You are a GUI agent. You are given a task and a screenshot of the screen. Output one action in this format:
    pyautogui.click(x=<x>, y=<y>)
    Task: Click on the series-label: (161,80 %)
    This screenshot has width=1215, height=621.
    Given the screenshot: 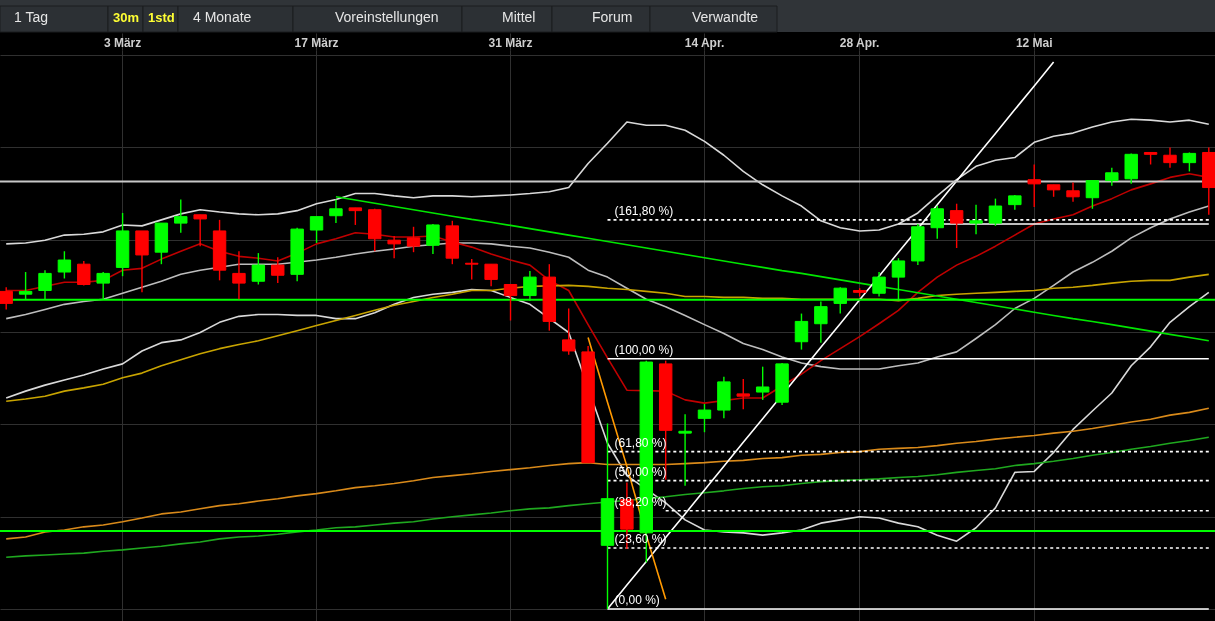 What is the action you would take?
    pyautogui.click(x=644, y=210)
    